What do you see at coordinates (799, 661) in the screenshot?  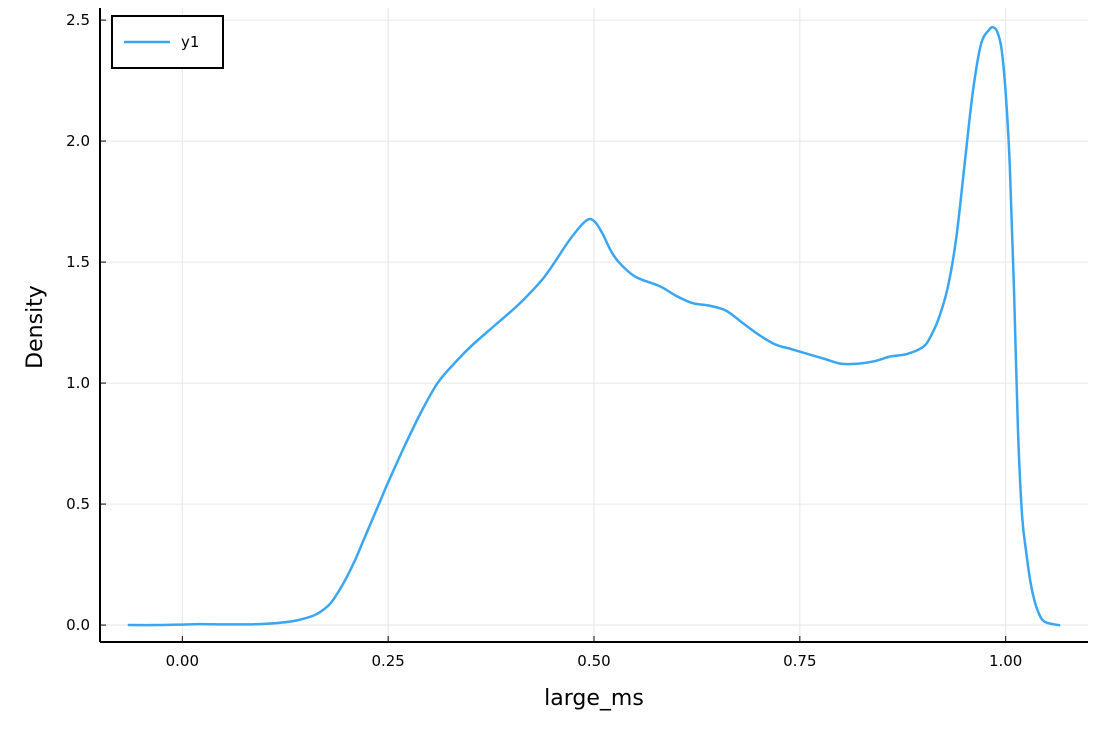 I see `x-tick-label-3: 0.75` at bounding box center [799, 661].